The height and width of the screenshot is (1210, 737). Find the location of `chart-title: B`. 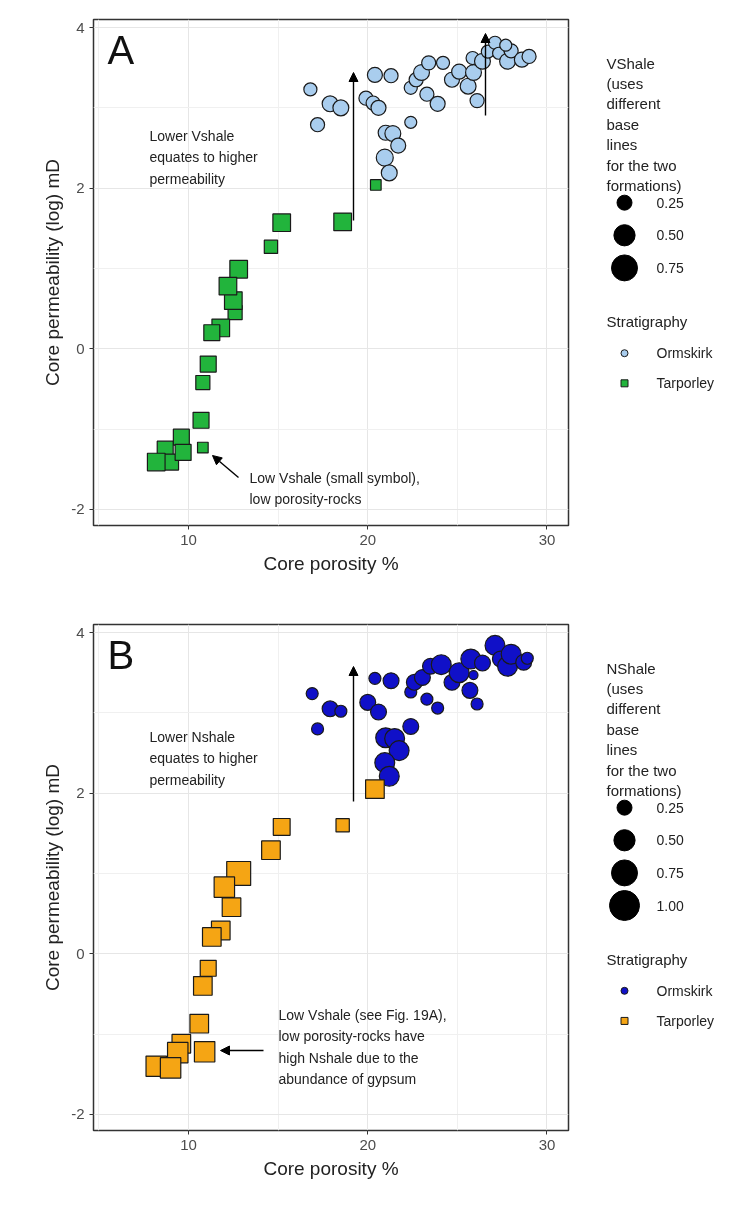

chart-title: B is located at coordinates (121, 654).